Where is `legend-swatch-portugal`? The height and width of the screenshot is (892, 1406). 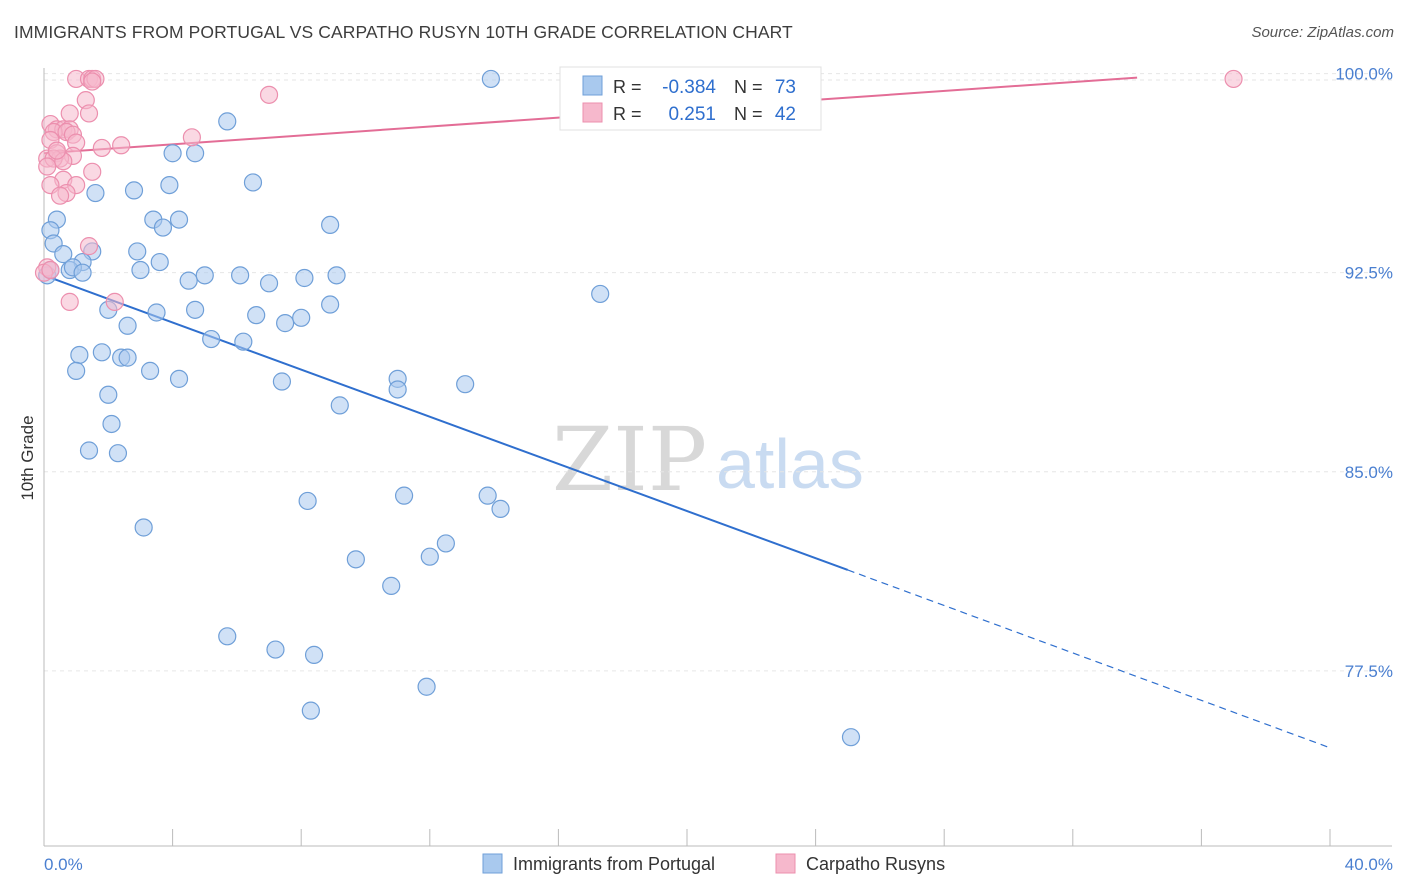
legend-swatch-portugal is located at coordinates (492, 863).